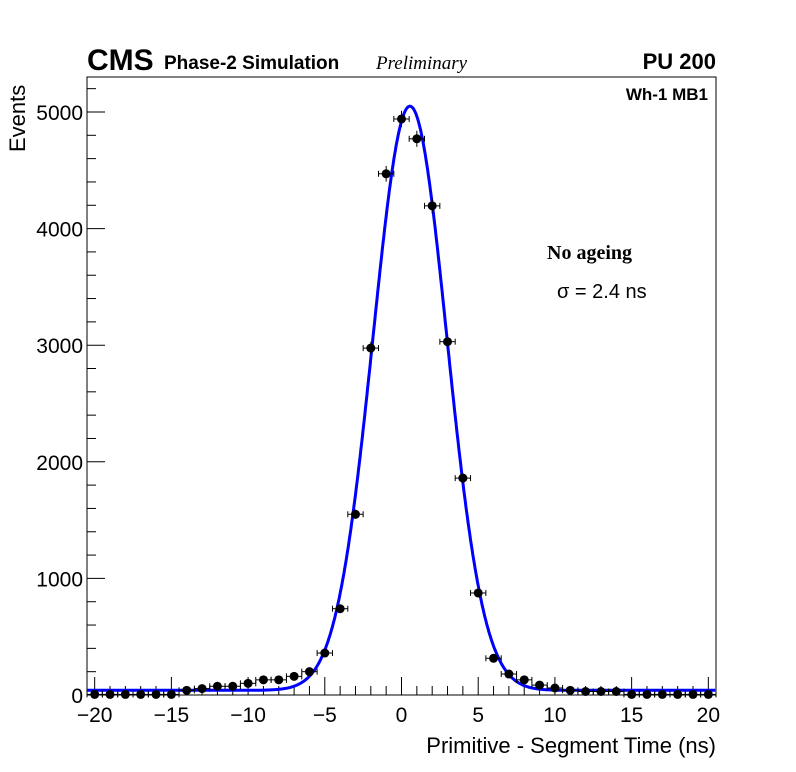 The height and width of the screenshot is (772, 796). What do you see at coordinates (478, 715) in the screenshot?
I see `x-tick-label: 5` at bounding box center [478, 715].